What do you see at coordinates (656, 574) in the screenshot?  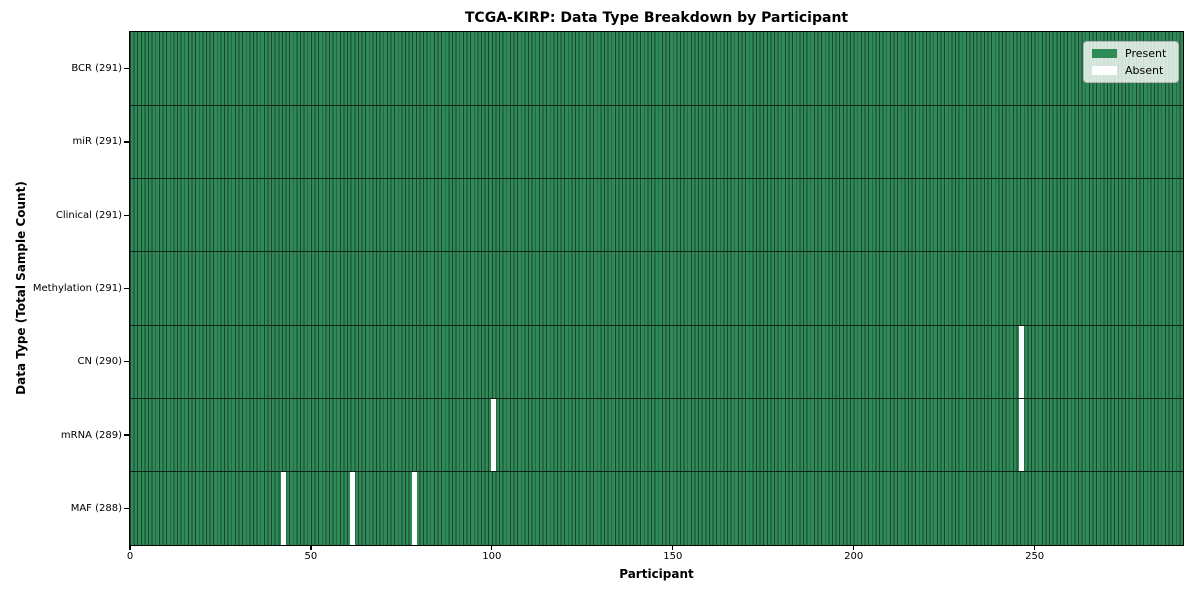 I see `x-axis-title: Participant` at bounding box center [656, 574].